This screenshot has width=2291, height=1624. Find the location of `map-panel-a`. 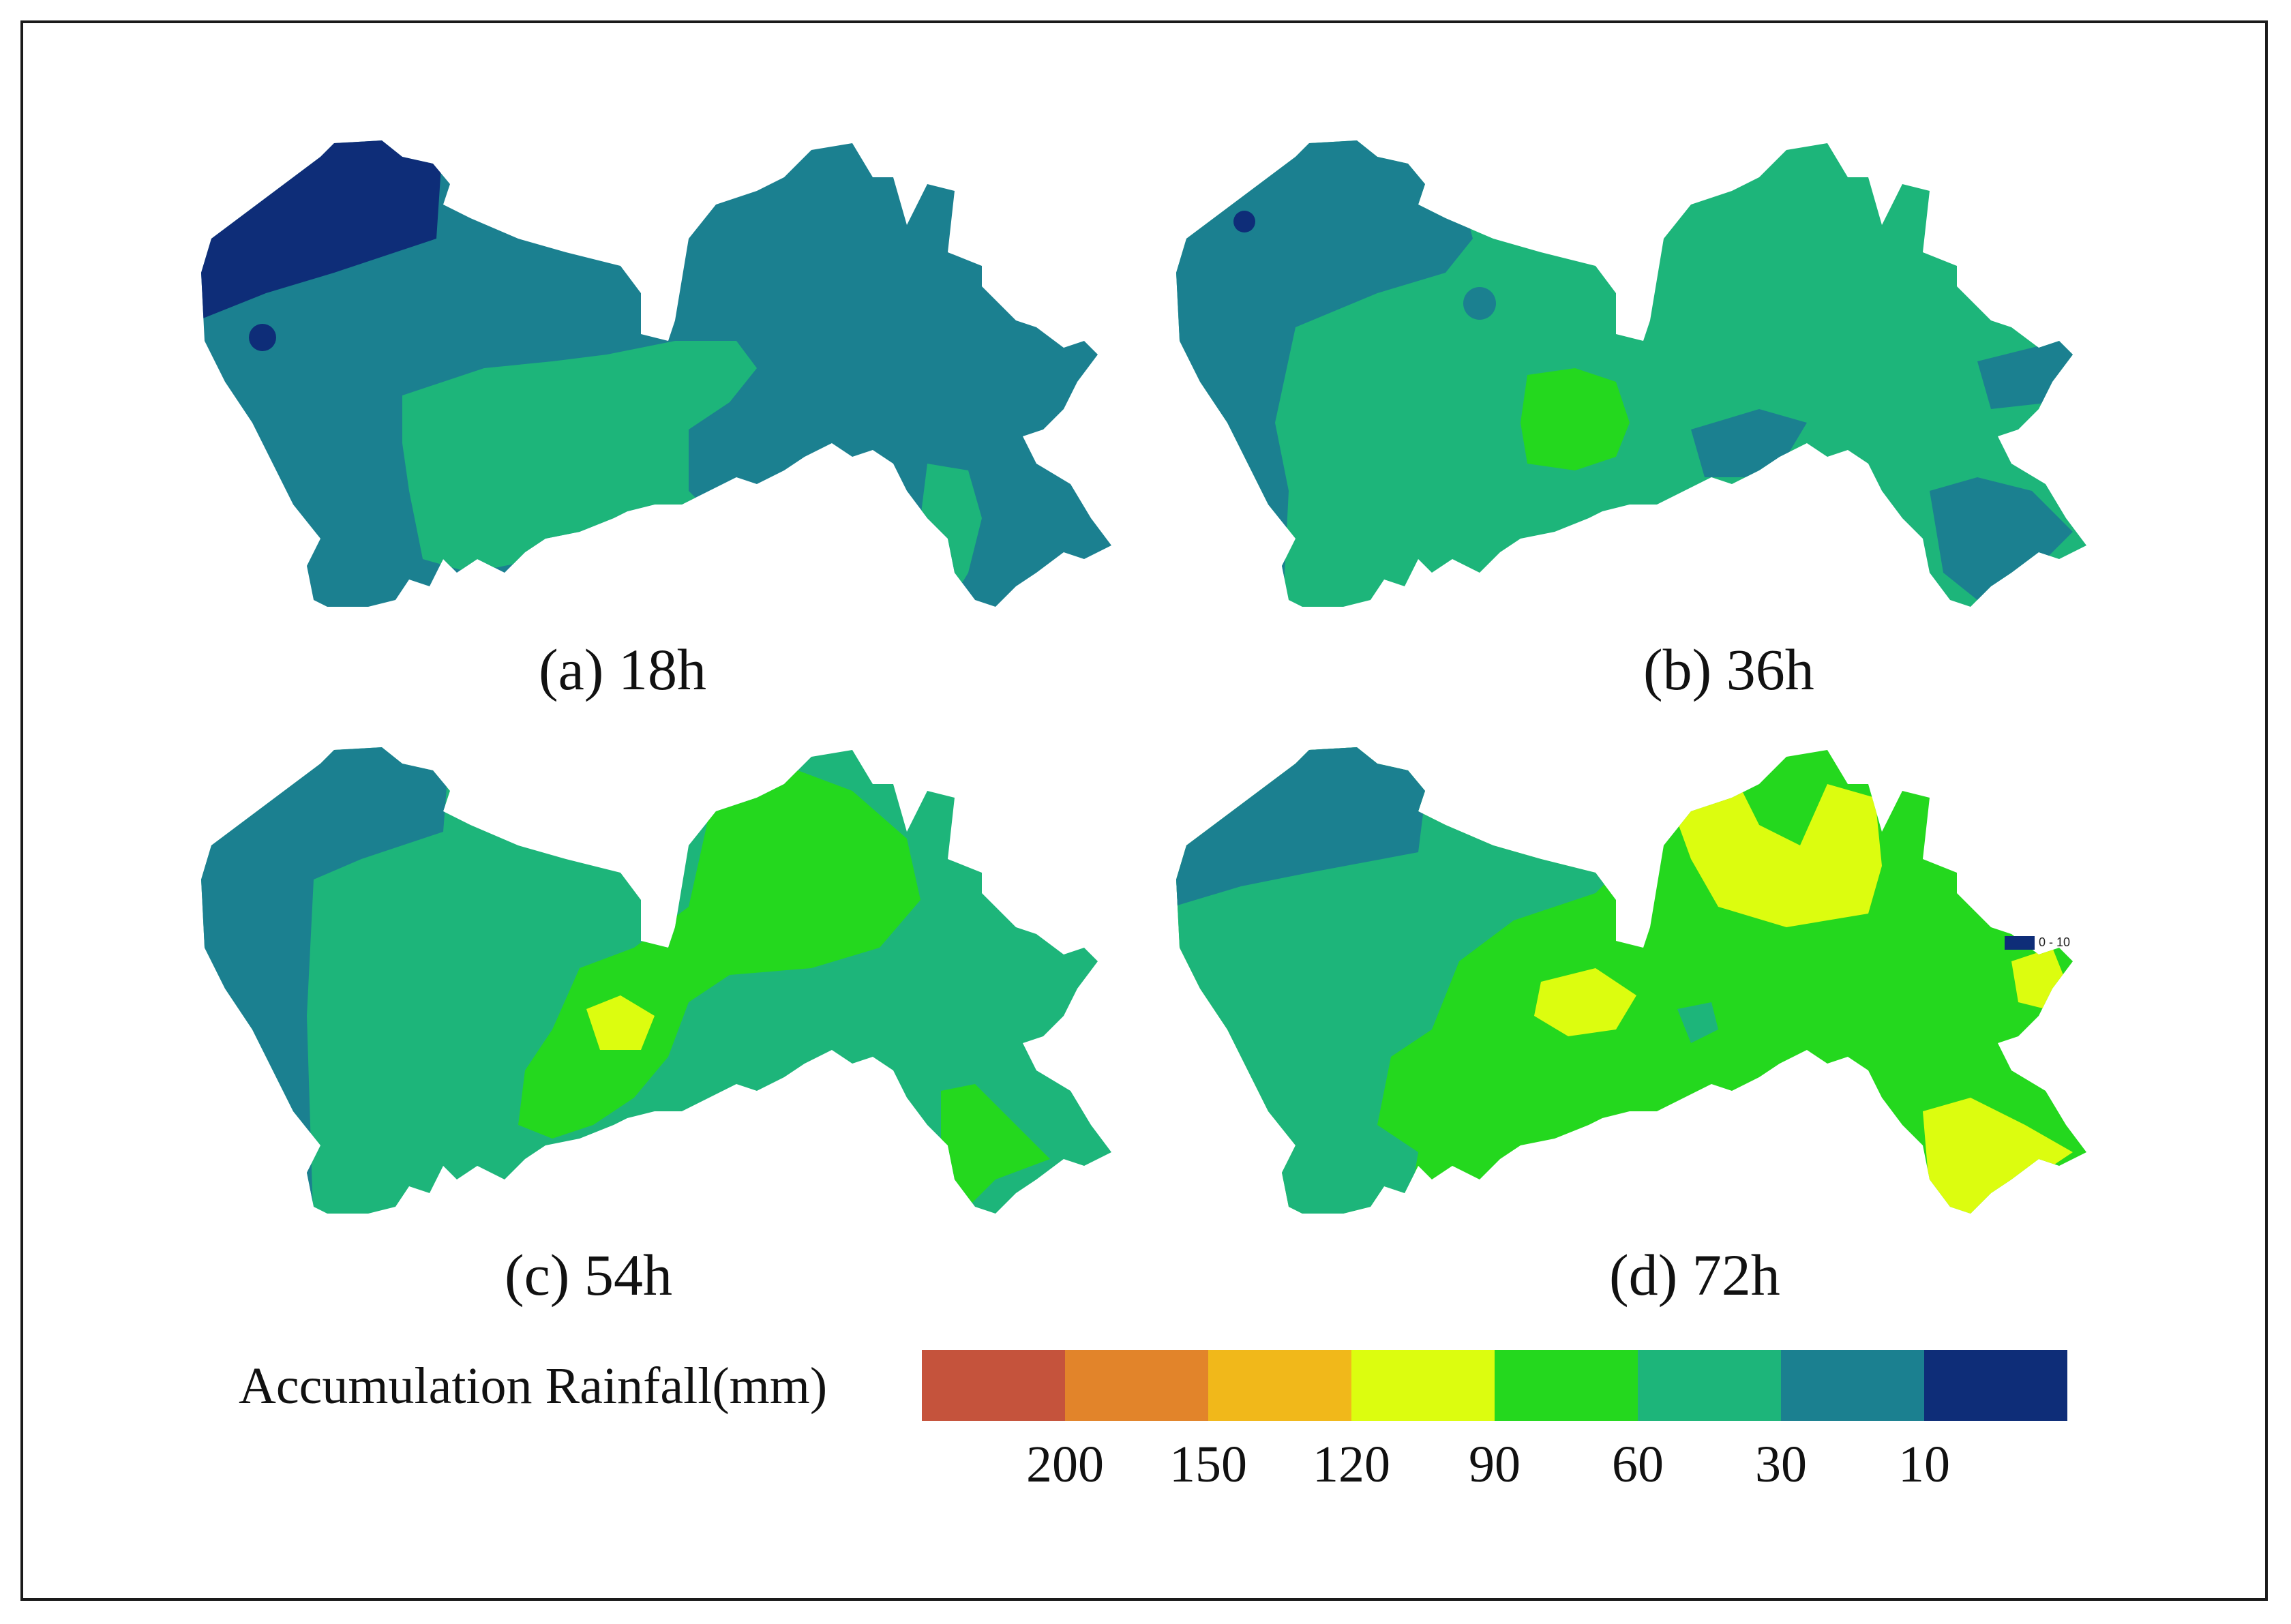

map-panel-a is located at coordinates (656, 373).